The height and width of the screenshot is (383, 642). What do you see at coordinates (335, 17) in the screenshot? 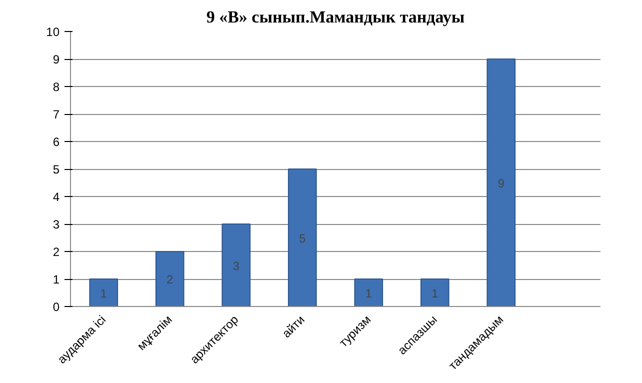
I see `chart-title: 9 «В» сынып.Мамандык тандауы` at bounding box center [335, 17].